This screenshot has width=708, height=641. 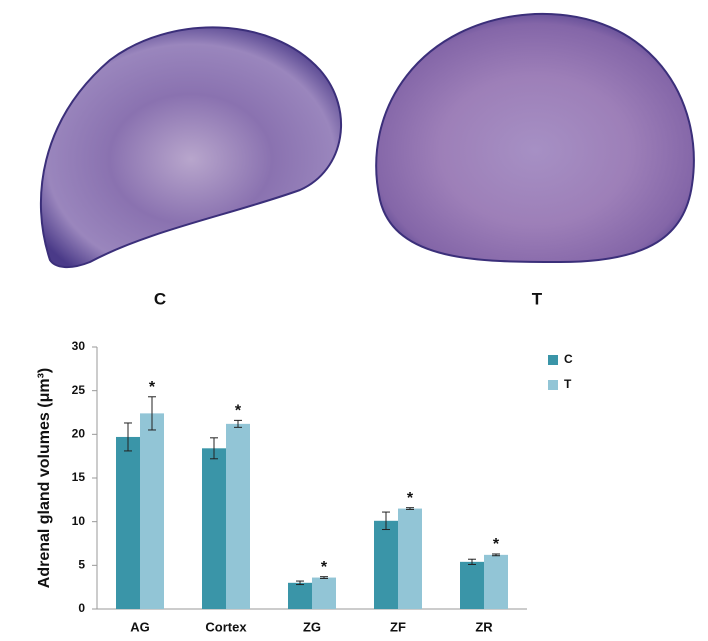 What do you see at coordinates (398, 626) in the screenshot?
I see `x-tick-label: ZF` at bounding box center [398, 626].